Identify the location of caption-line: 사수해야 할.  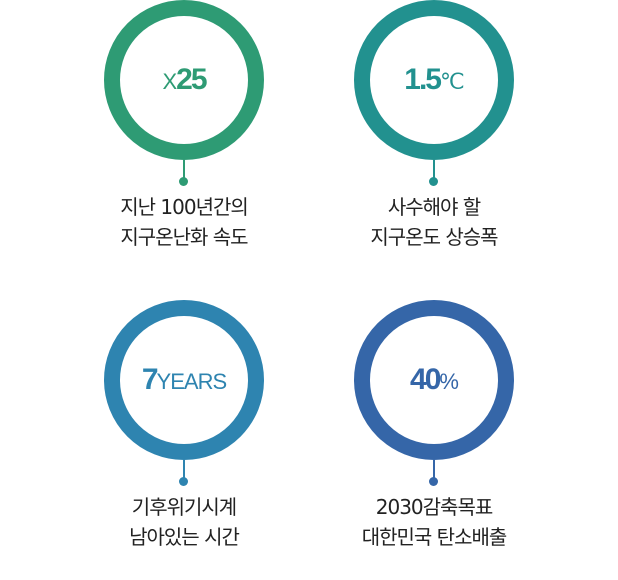
(434, 207).